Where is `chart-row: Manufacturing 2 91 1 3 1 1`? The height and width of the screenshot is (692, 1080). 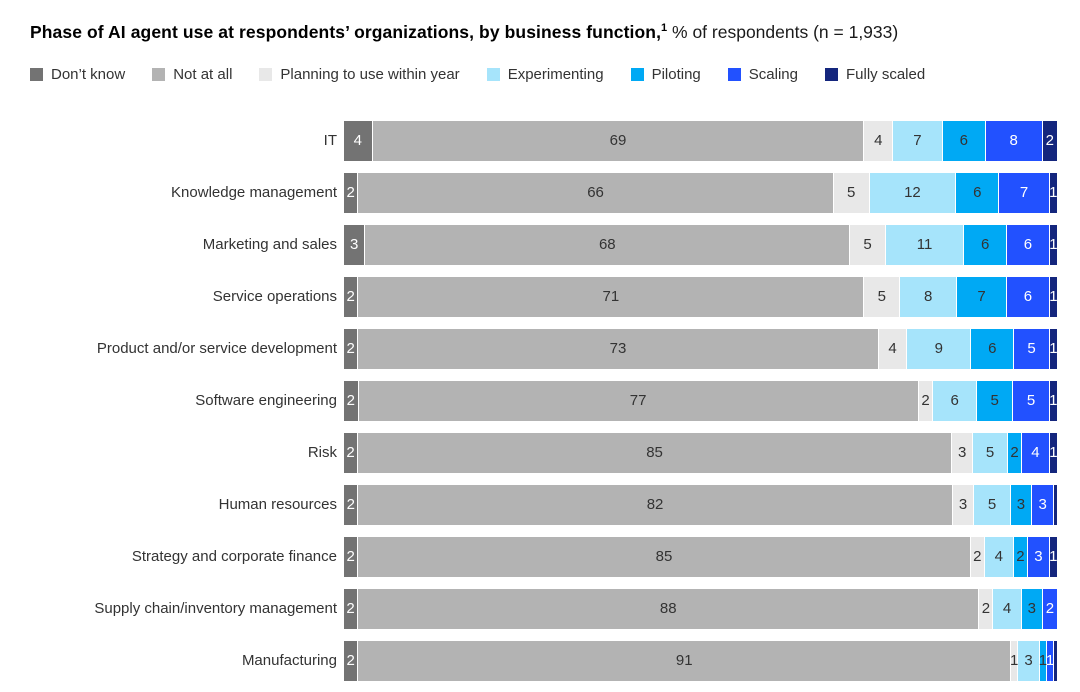 chart-row: Manufacturing 2 91 1 3 1 1 is located at coordinates (543, 660).